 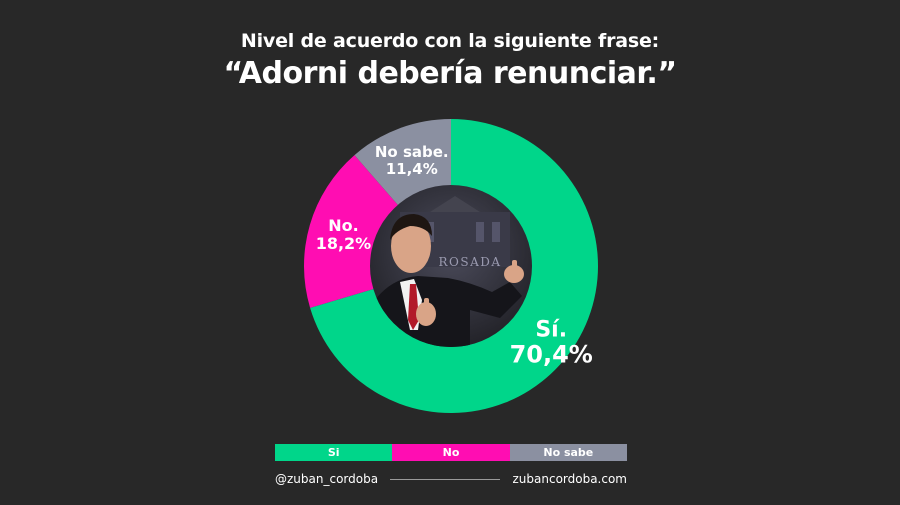 I want to click on slice-label-name: No., so click(x=343, y=225).